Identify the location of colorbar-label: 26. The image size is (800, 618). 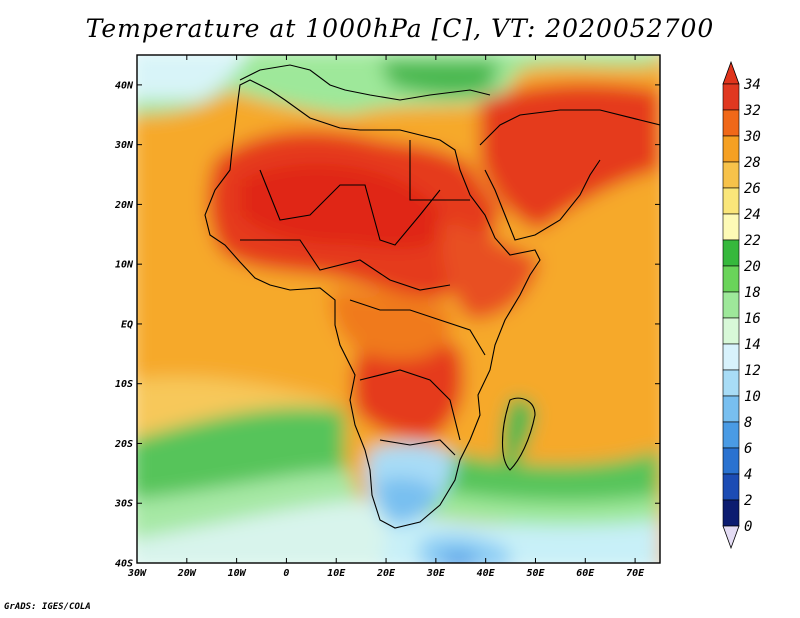
(752, 189).